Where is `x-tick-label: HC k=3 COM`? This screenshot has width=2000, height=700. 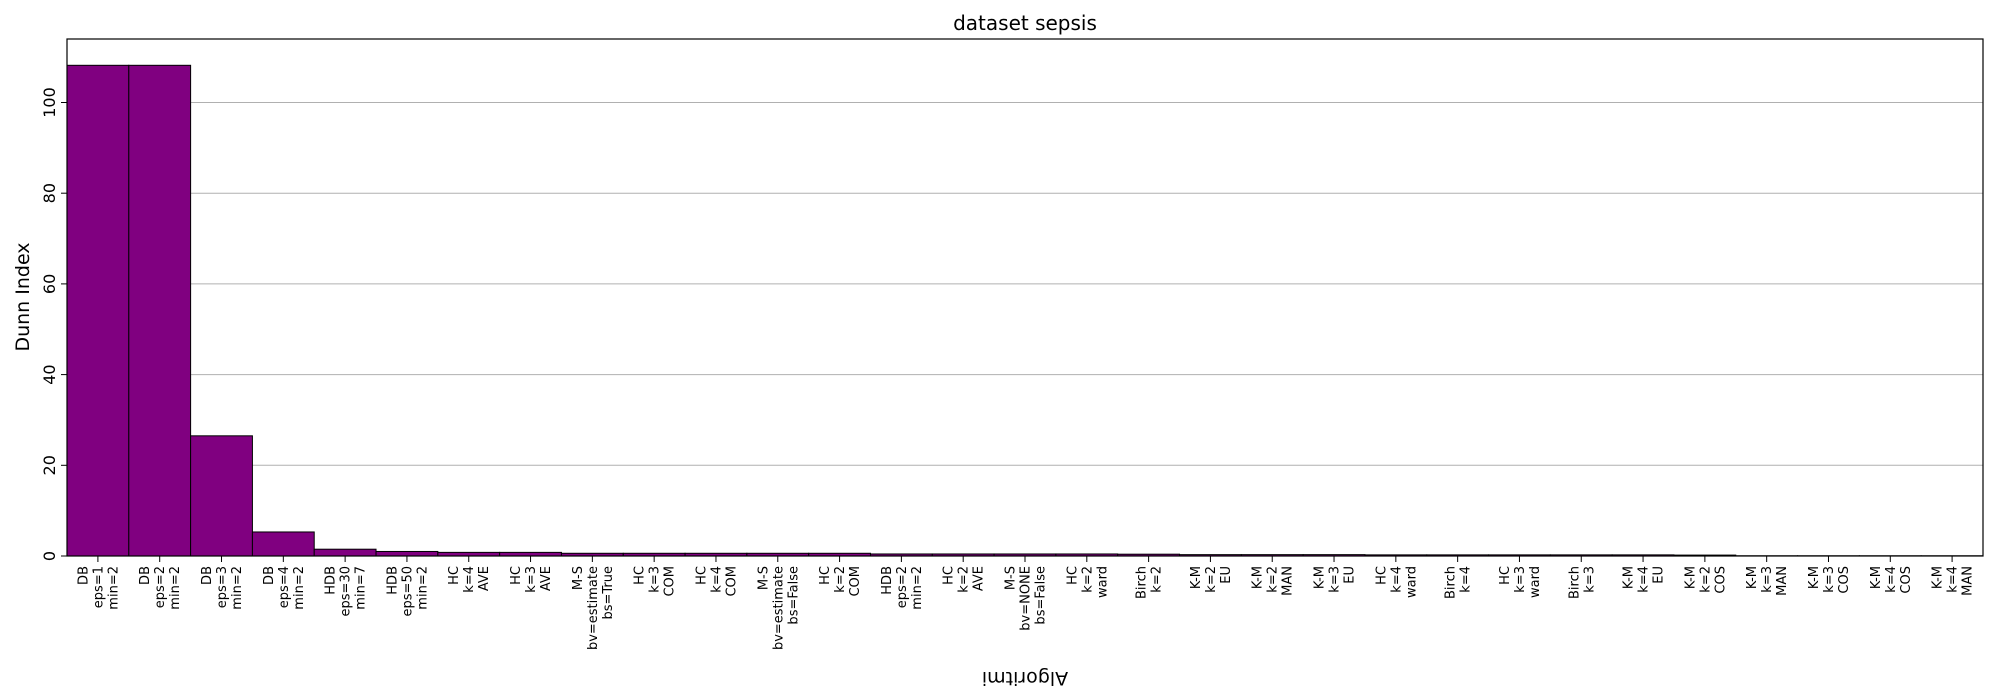 x-tick-label: HC k=3 COM is located at coordinates (655, 581).